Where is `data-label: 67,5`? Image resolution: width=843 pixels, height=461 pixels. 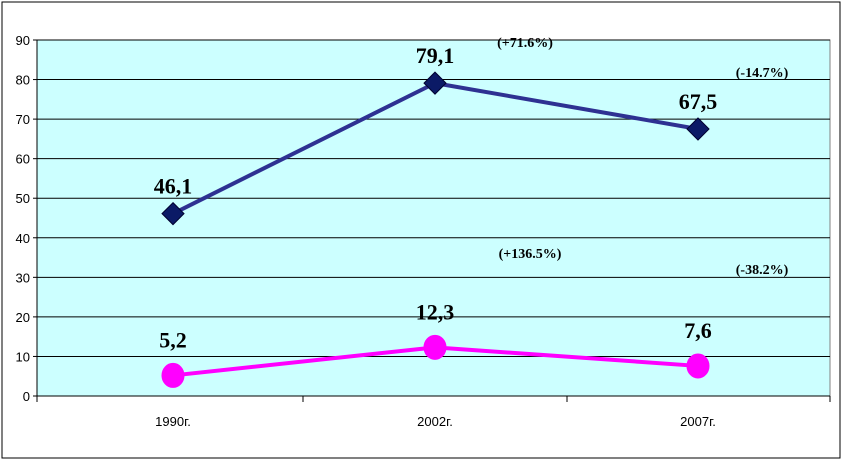
data-label: 67,5 is located at coordinates (698, 101).